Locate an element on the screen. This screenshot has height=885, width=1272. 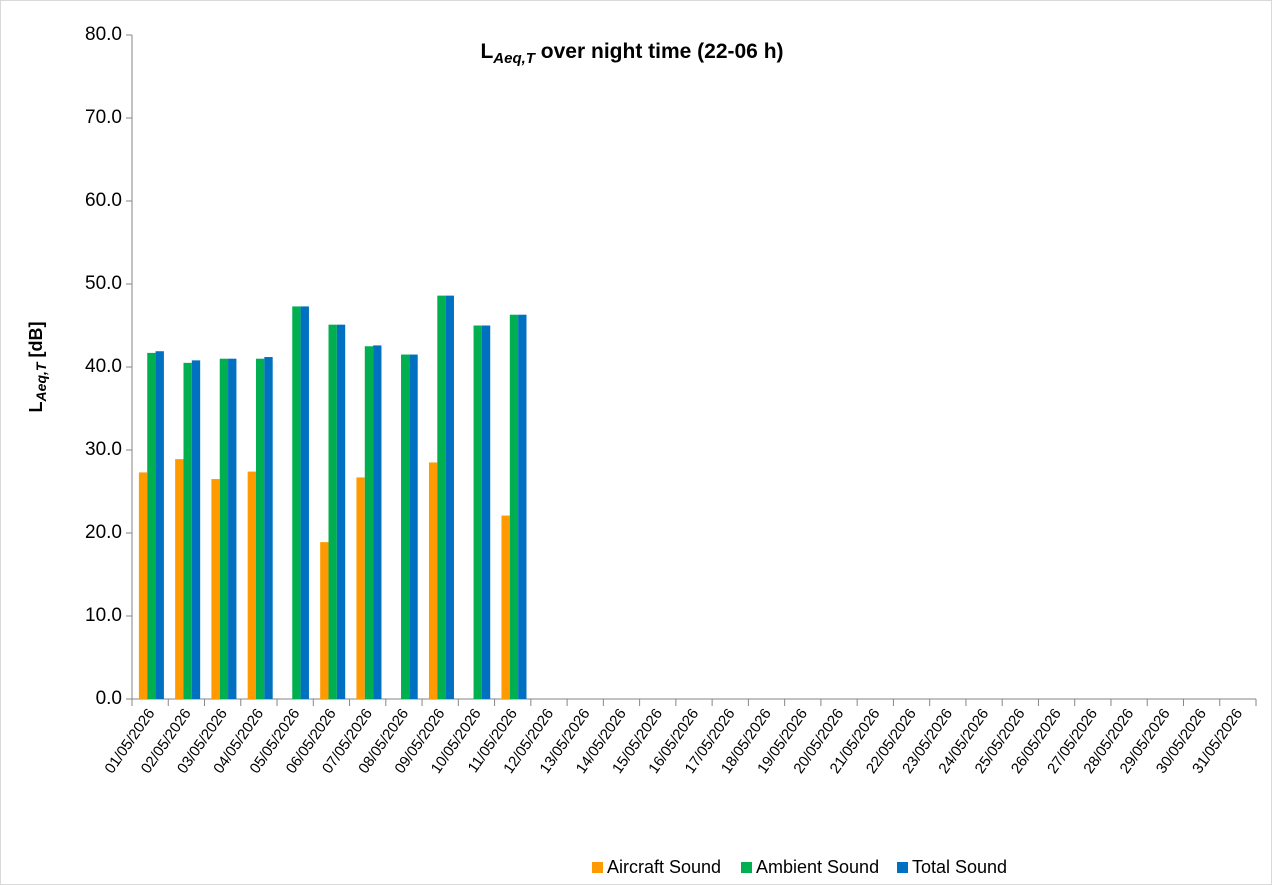
y-tick-label: 50.0 is located at coordinates (103, 283).